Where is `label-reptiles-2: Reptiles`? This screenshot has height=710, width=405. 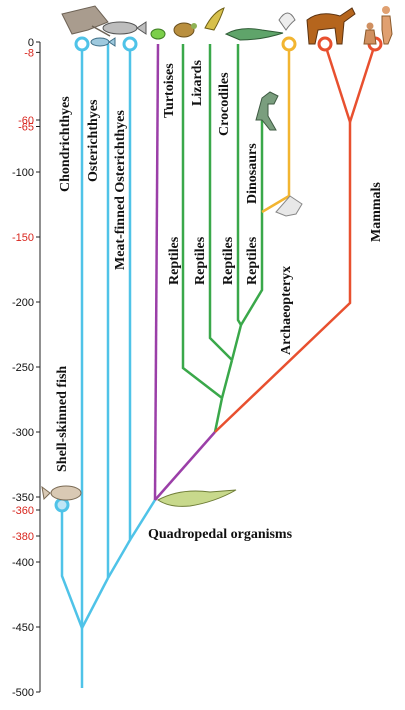
label-reptiles-2: Reptiles is located at coordinates (200, 260).